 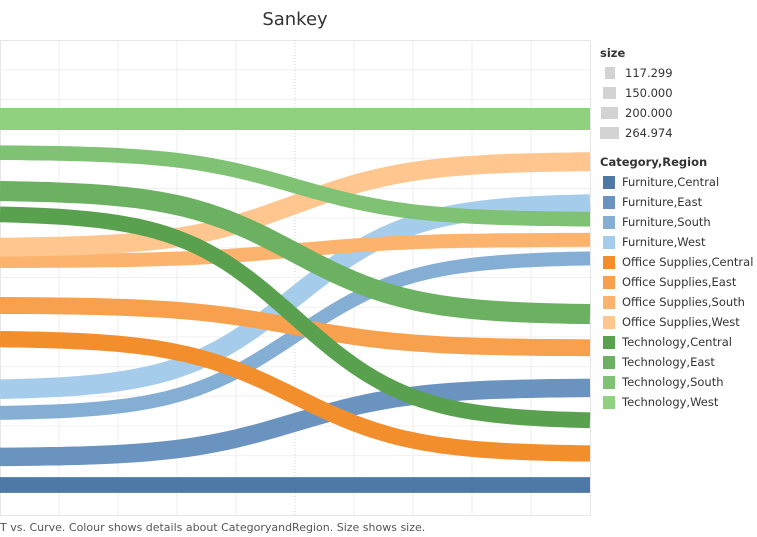 What do you see at coordinates (678, 93) in the screenshot?
I see `size-legend-item: 150.000` at bounding box center [678, 93].